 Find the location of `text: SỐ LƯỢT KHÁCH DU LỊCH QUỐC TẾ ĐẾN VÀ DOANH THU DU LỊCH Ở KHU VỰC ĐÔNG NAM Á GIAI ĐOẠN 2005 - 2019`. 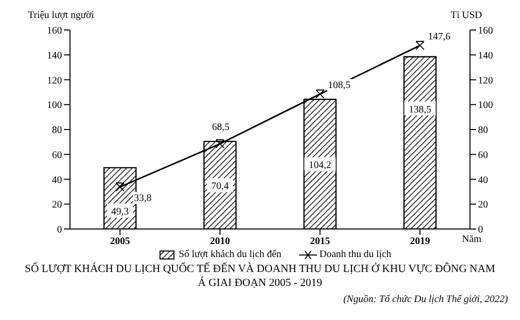

text: SỐ LƯỢT KHÁCH DU LỊCH QUỐC TẾ ĐẾN VÀ DOANH THU DU LỊCH Ở KHU VỰC ĐÔNG NAM Á GIAI ĐOẠN 2005 - 2019 is located at coordinates (260, 276).